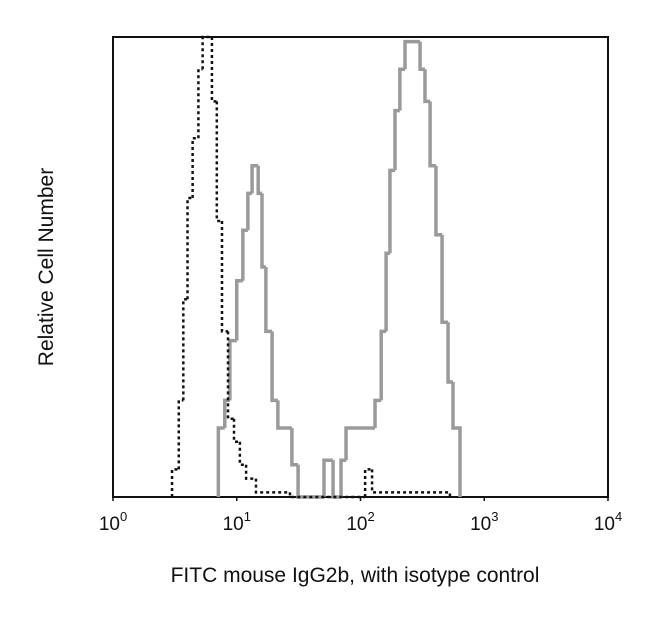  I want to click on x-tick-label: 10⁴, so click(608, 522).